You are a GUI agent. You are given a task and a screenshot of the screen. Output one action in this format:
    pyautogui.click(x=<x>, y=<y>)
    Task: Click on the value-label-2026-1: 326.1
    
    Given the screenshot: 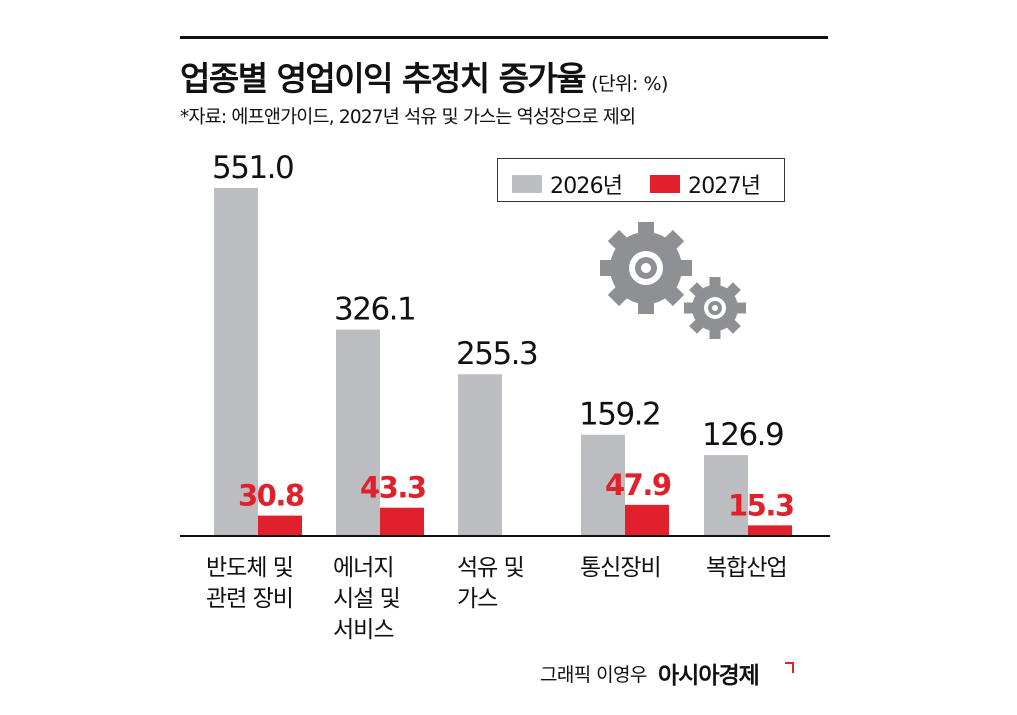 What is the action you would take?
    pyautogui.click(x=374, y=310)
    